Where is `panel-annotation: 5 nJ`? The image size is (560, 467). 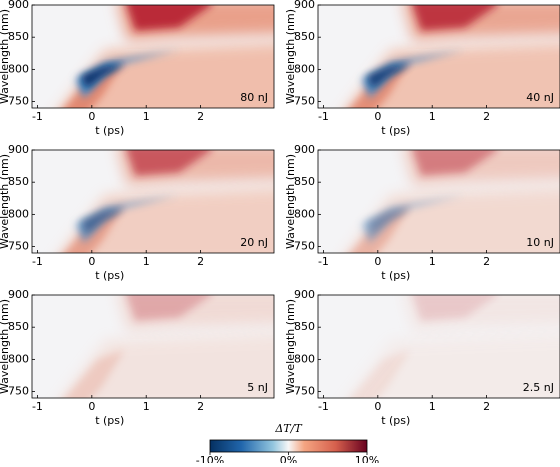
panel-annotation: 5 nJ is located at coordinates (257, 387).